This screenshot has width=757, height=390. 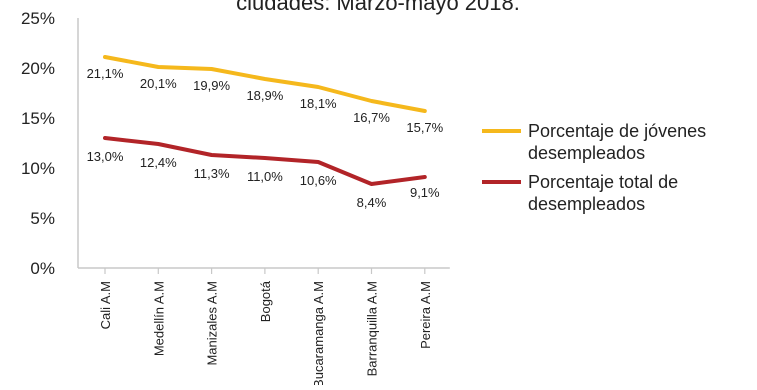 I want to click on data-label: 11,0%, so click(x=265, y=176).